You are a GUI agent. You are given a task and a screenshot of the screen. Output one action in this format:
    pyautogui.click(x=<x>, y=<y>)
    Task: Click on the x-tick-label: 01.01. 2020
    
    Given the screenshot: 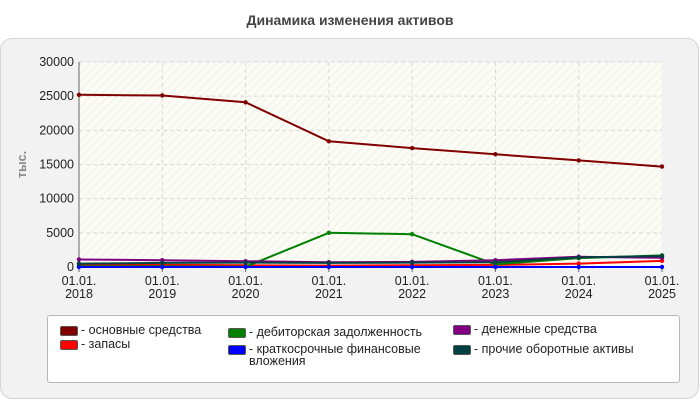 What is the action you would take?
    pyautogui.click(x=245, y=287)
    